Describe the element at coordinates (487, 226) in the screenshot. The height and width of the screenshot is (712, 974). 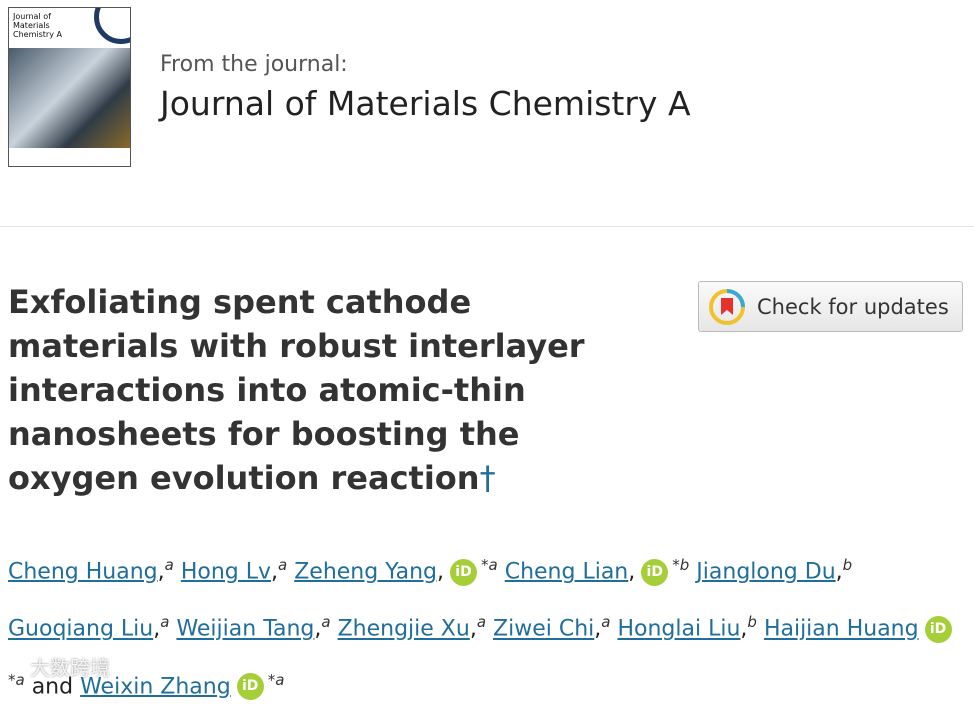
I see `divider` at that location.